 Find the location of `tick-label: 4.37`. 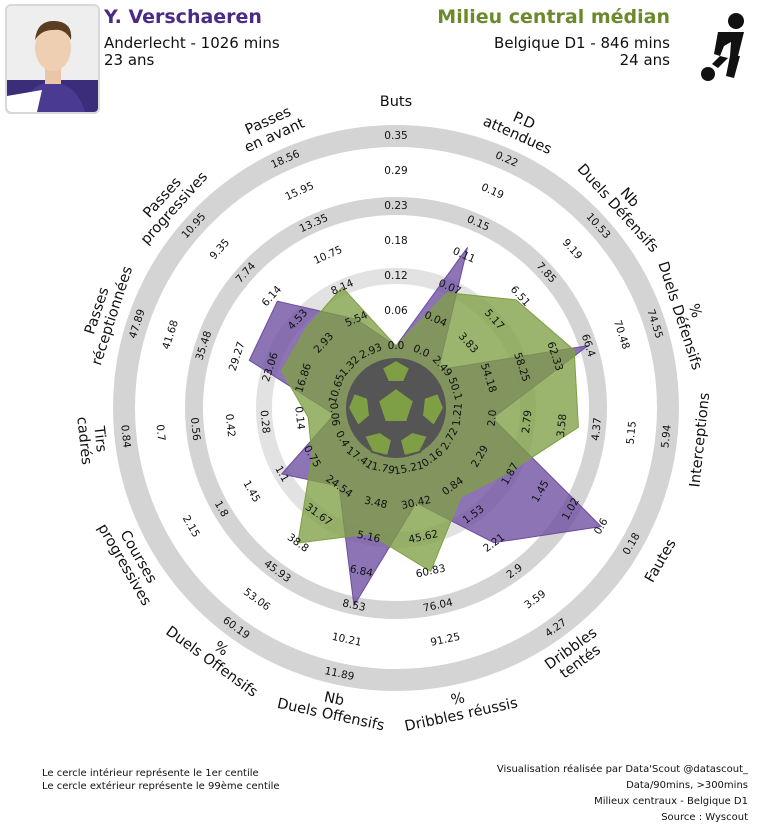

tick-label: 4.37 is located at coordinates (597, 429).